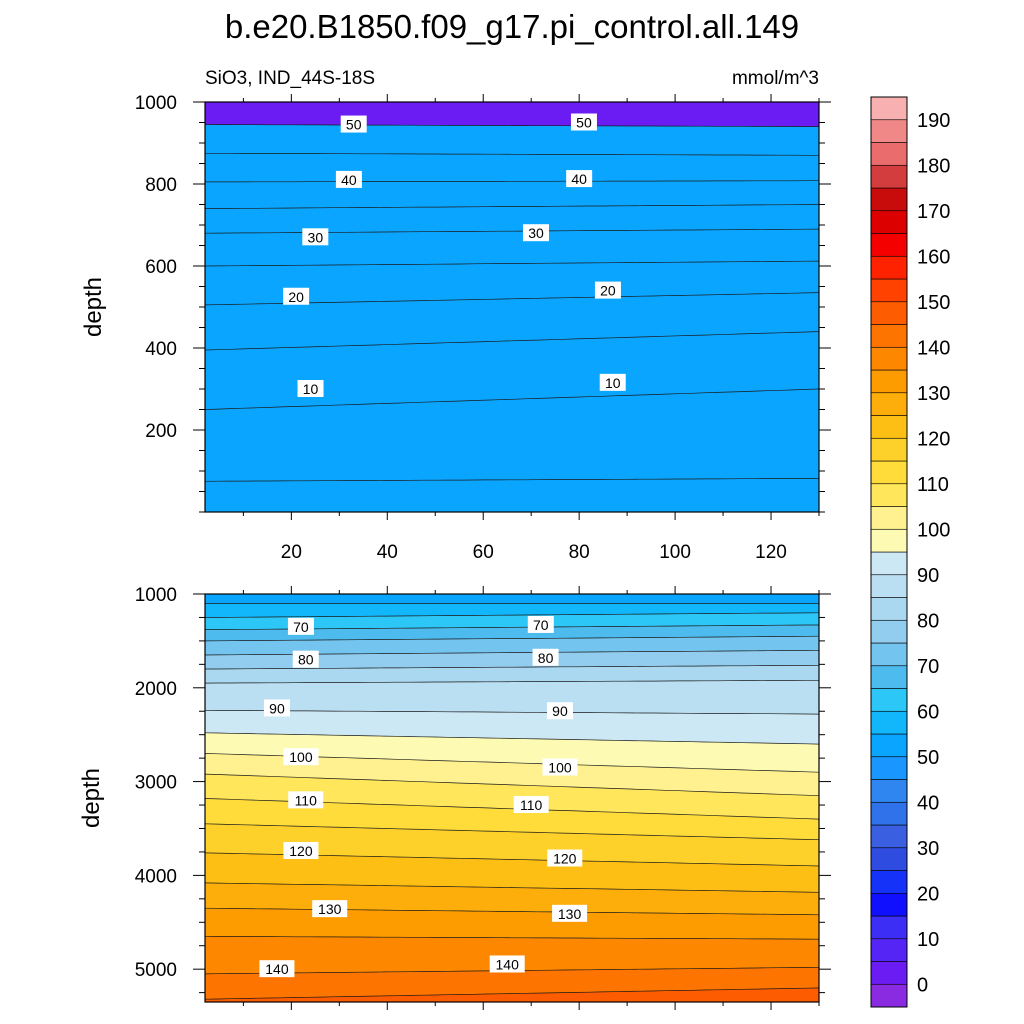 The height and width of the screenshot is (1024, 1024). I want to click on colorbar-tick-label: 100, so click(933, 530).